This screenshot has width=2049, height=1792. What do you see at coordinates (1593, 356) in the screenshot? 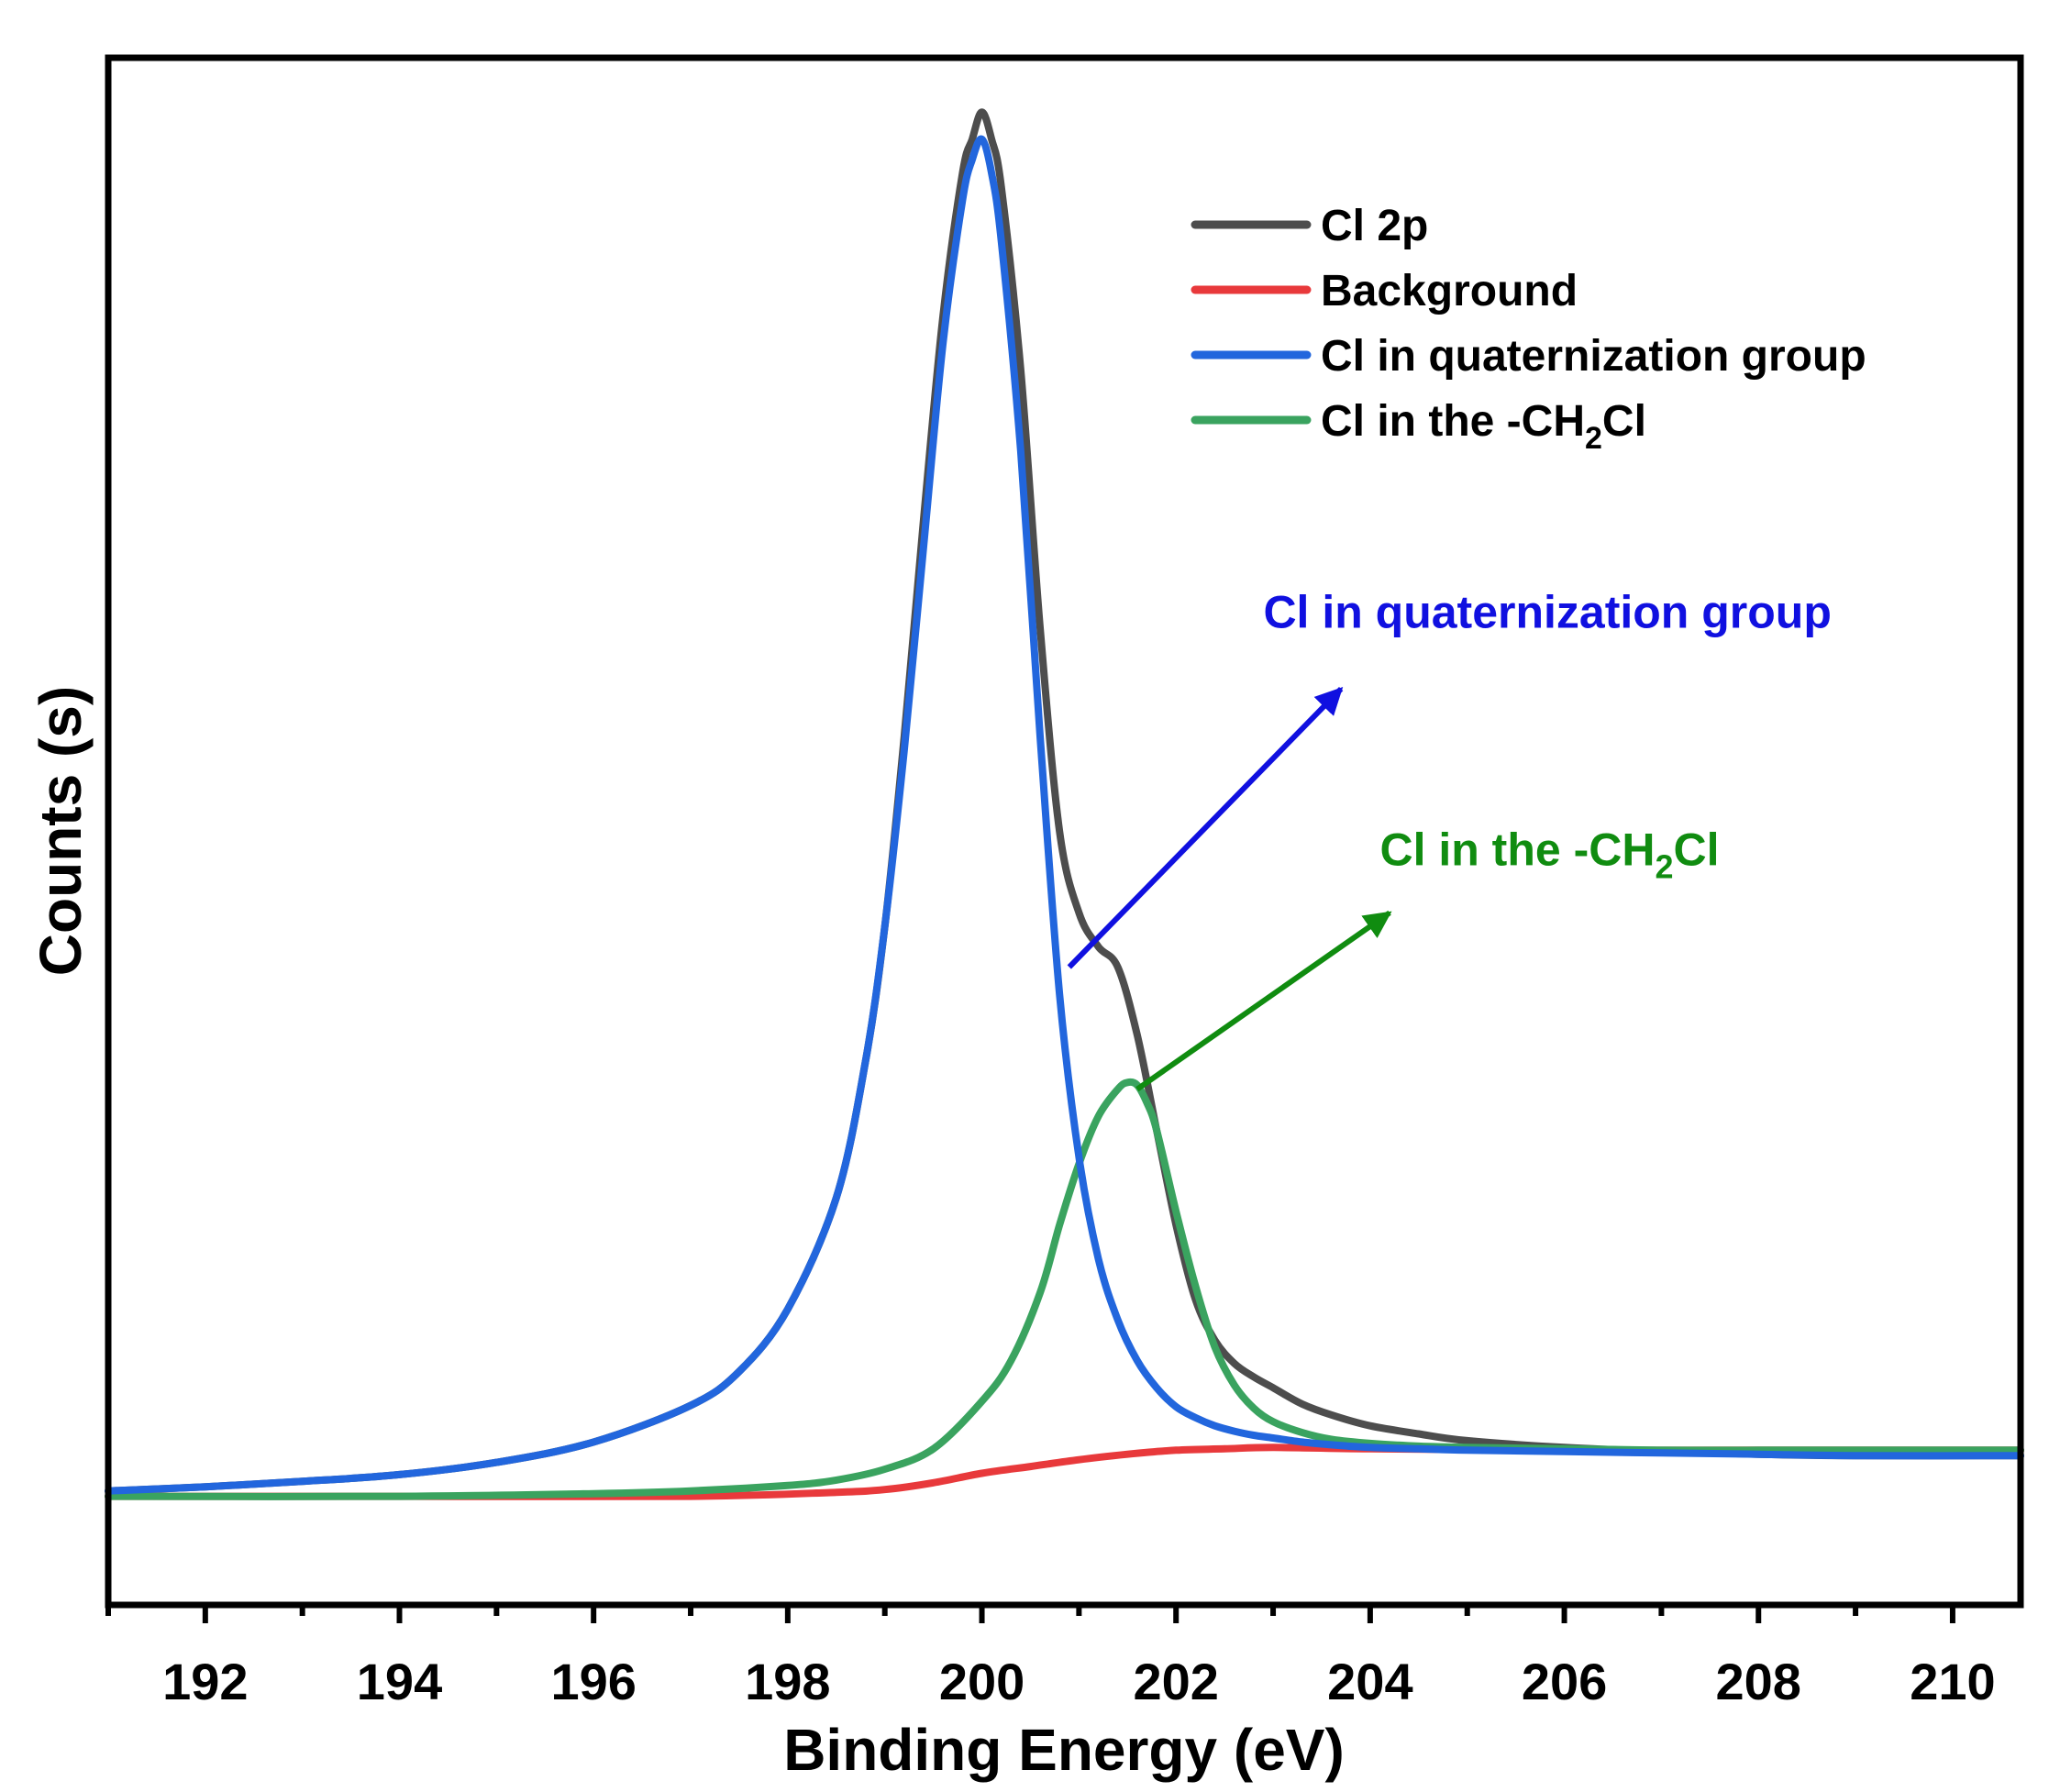
I see `legend-label-quaternization: Cl in quaternization group` at bounding box center [1593, 356].